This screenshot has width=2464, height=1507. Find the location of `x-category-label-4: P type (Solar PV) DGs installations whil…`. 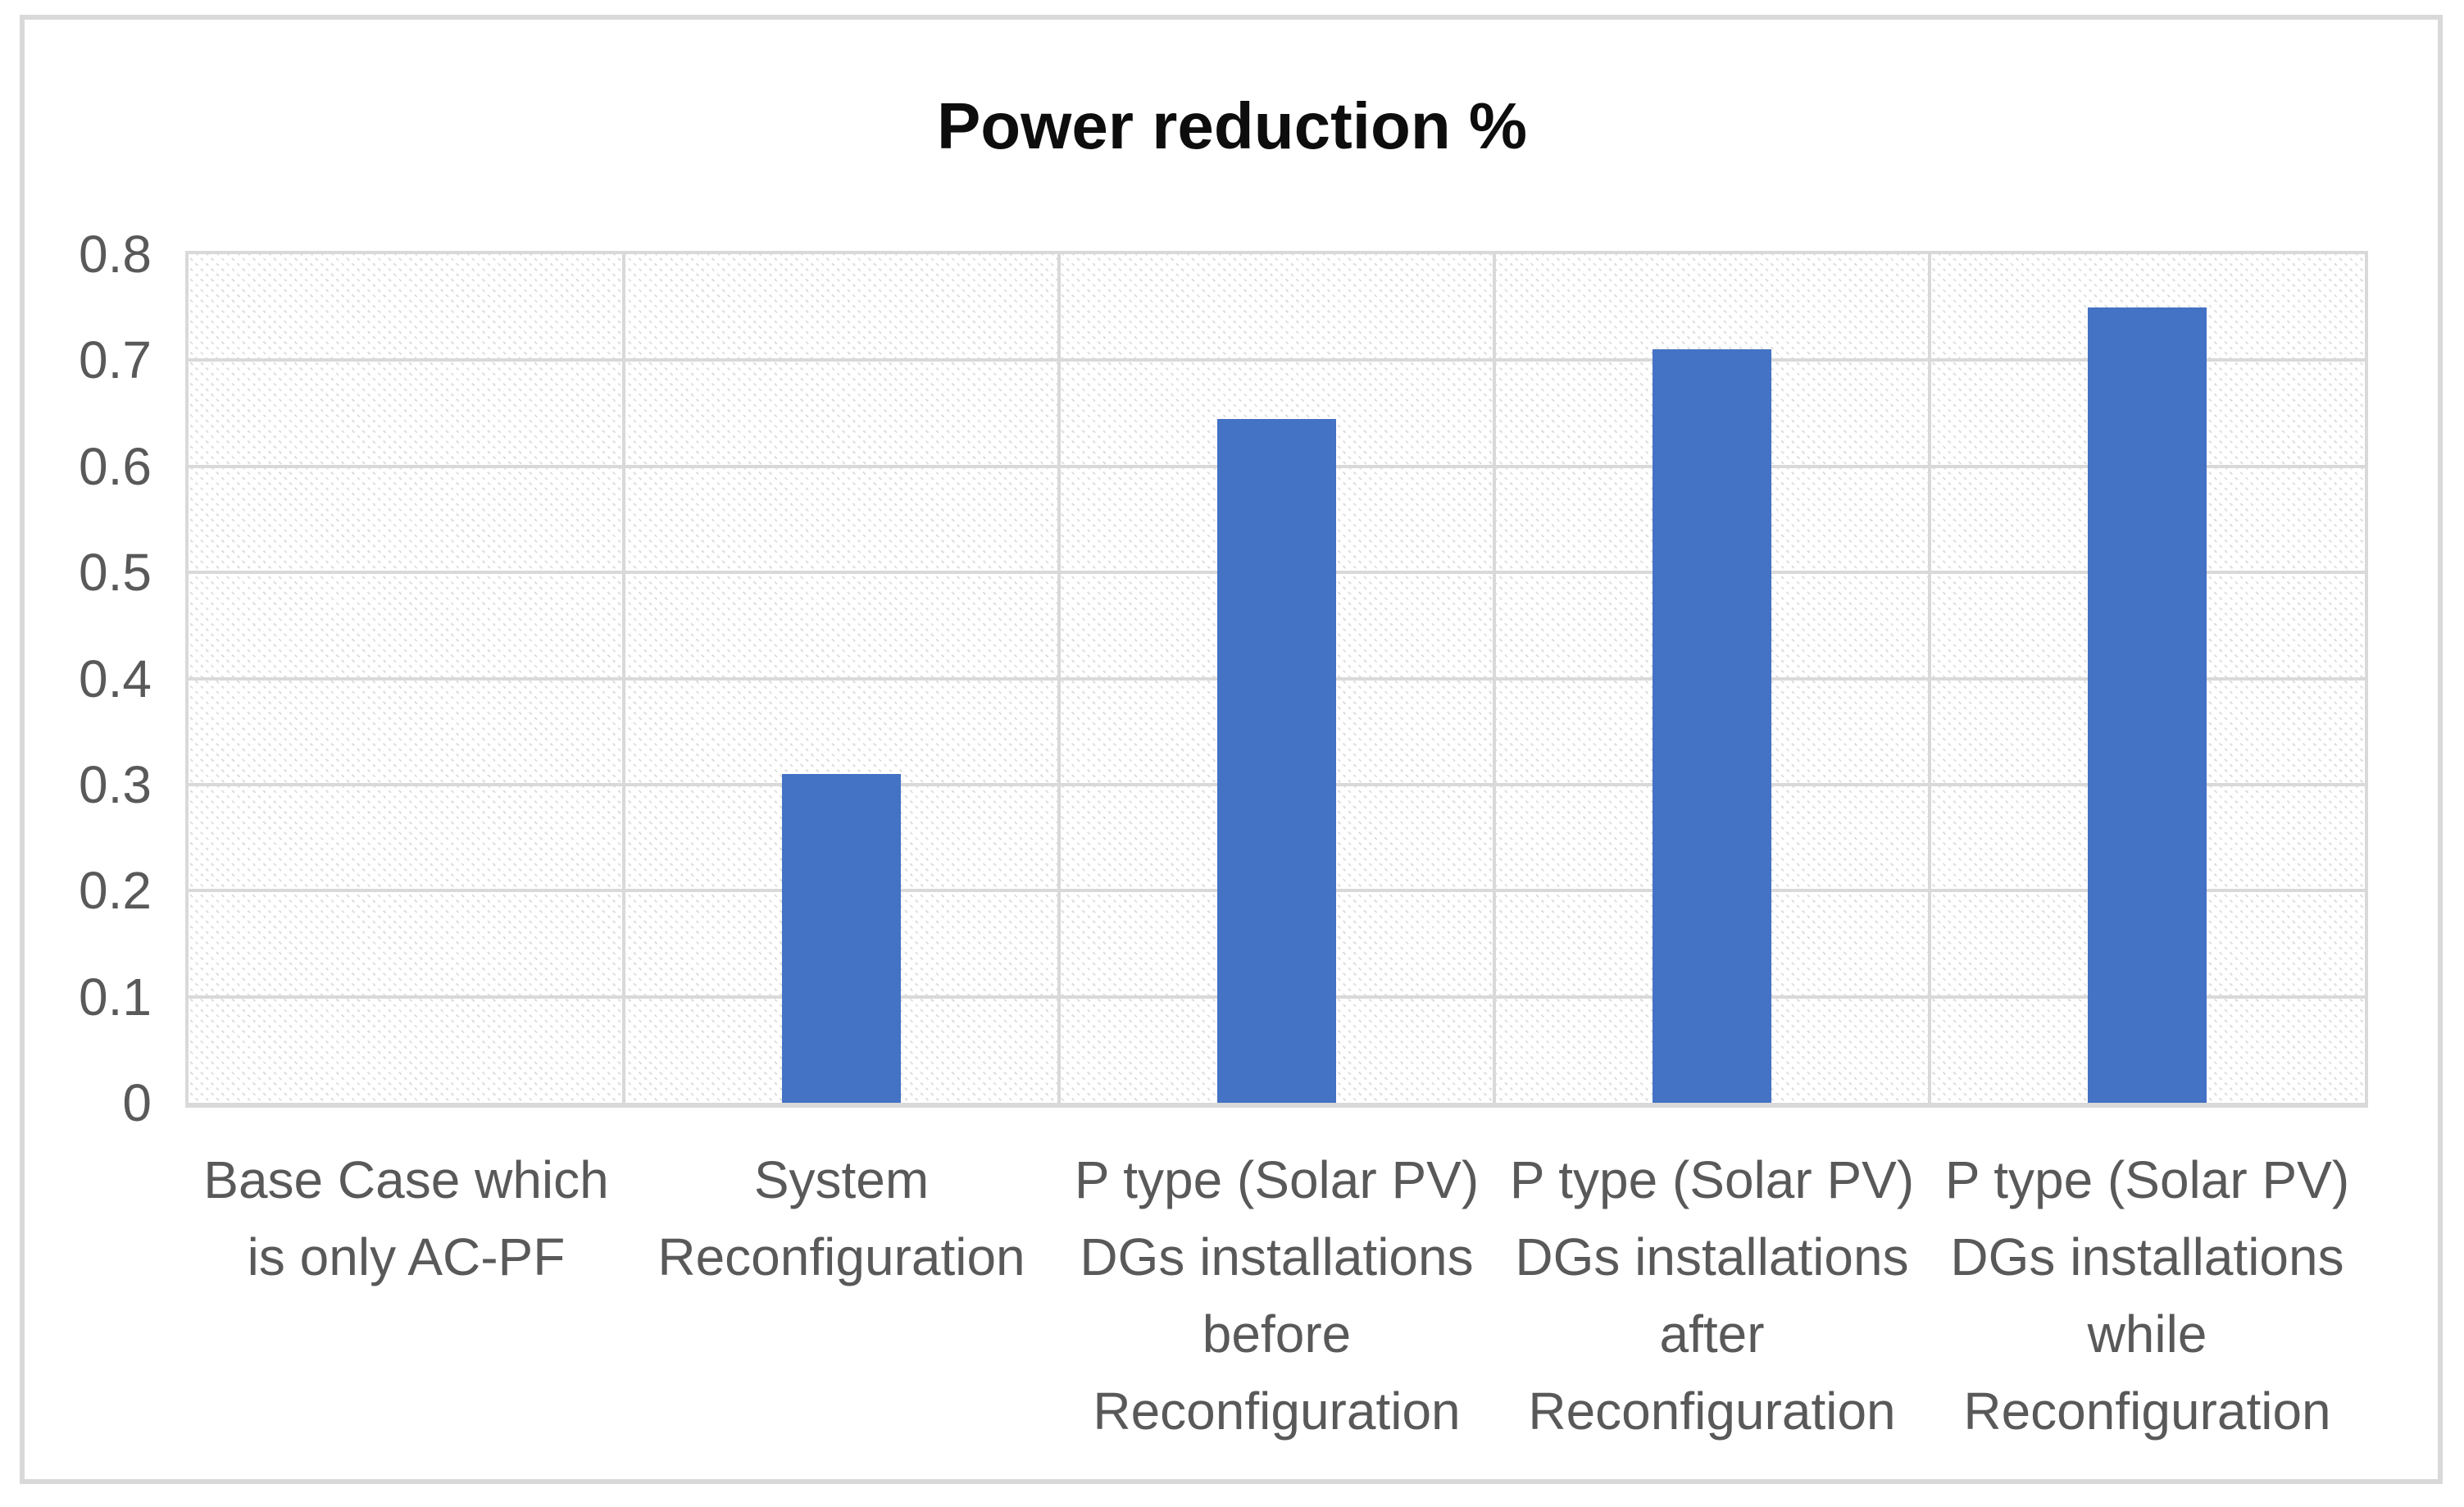

x-category-label-4: P type (Solar PV) DGs installations whil… is located at coordinates (2147, 1295).